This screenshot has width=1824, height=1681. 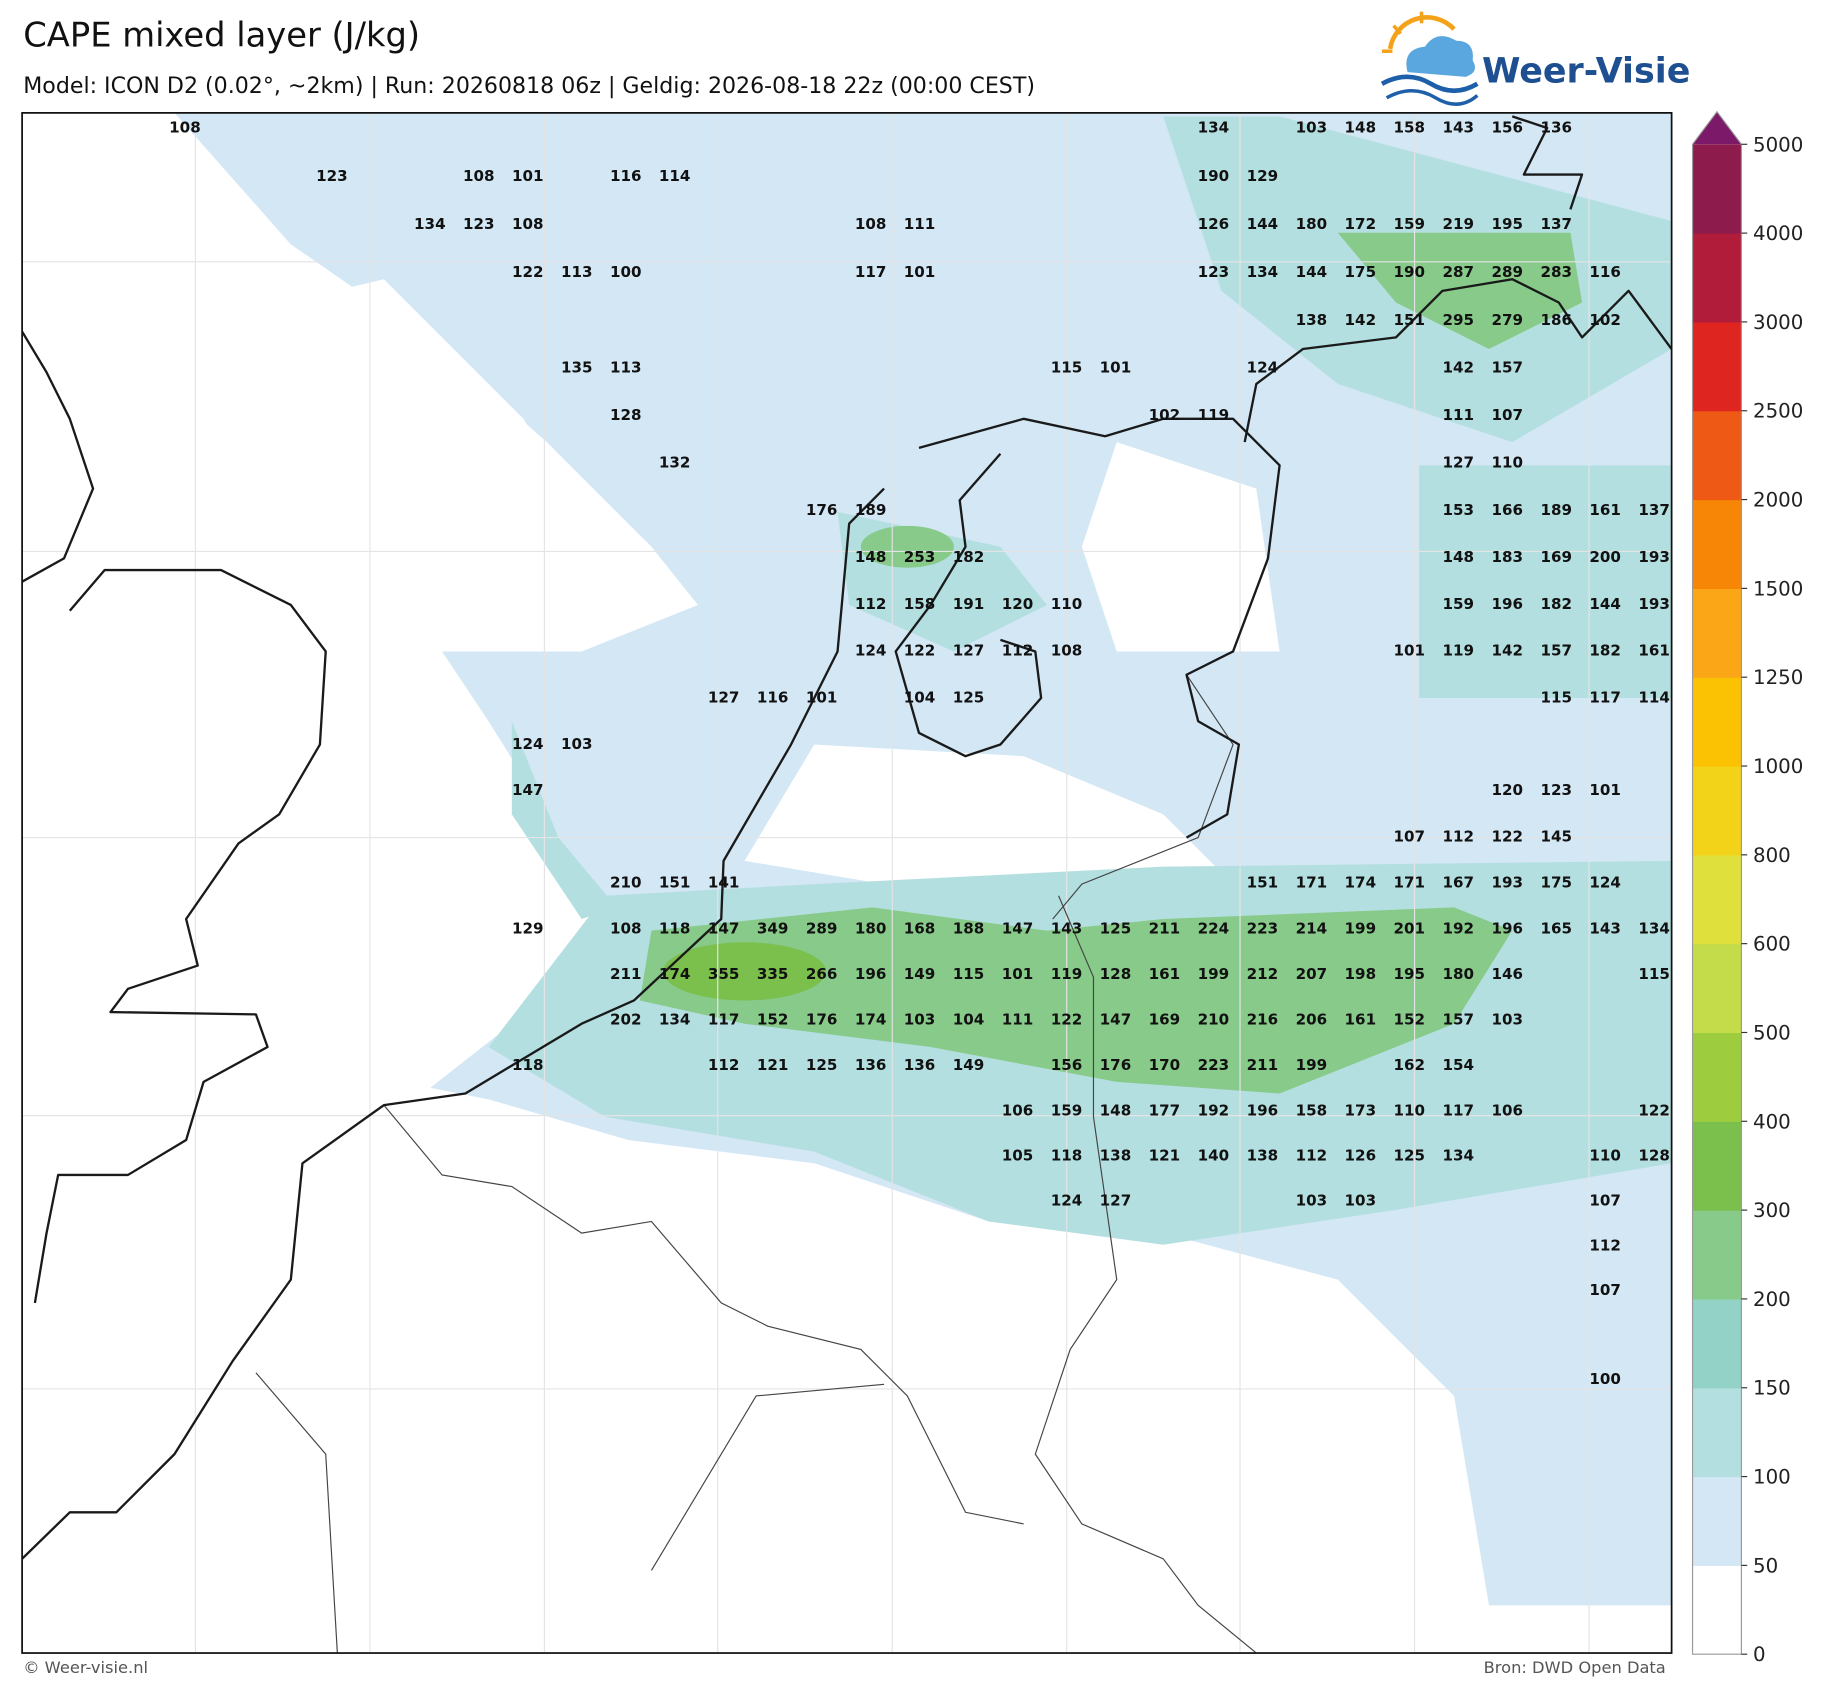 I want to click on colorbar-tick-label: 50, so click(x=1765, y=1565).